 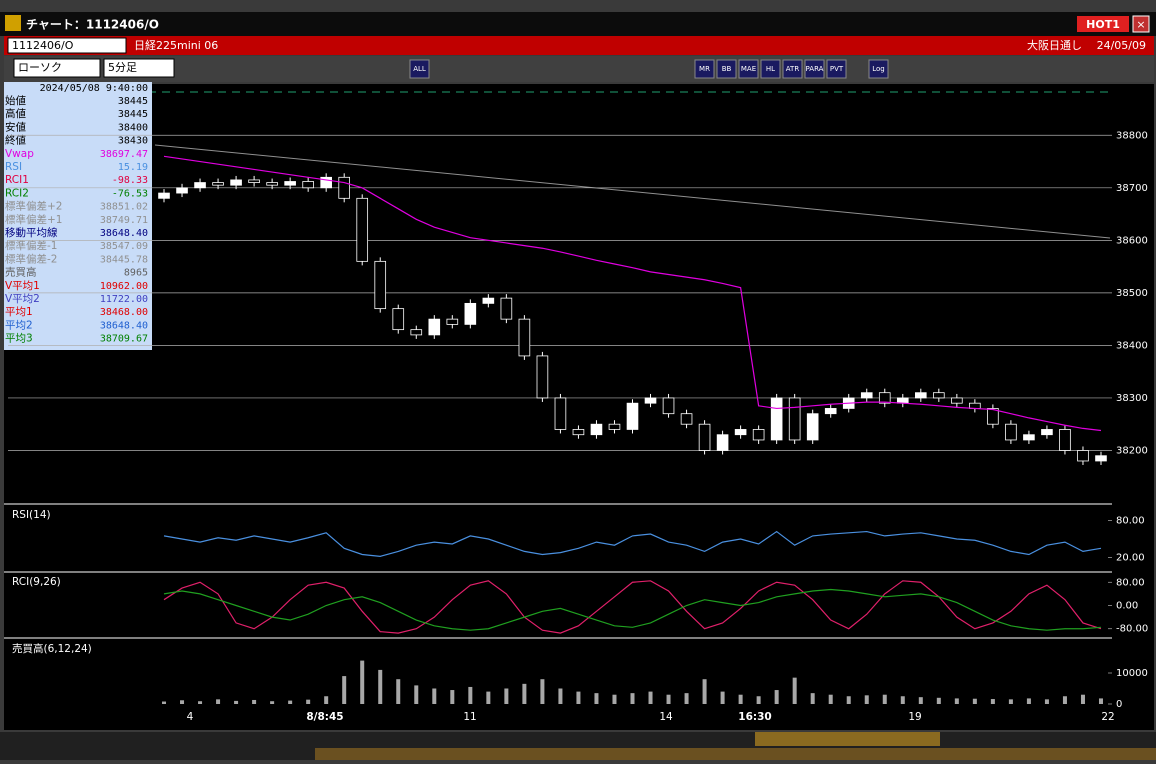 I want to click on tool-button-label: HL, so click(x=770, y=69).